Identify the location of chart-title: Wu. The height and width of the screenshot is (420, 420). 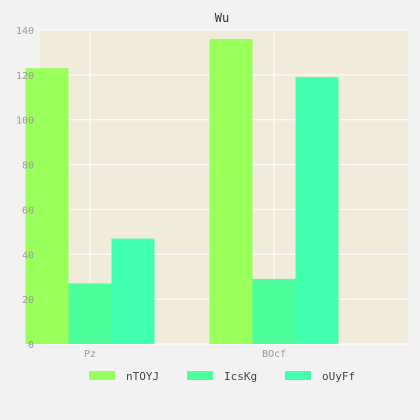
(222, 18).